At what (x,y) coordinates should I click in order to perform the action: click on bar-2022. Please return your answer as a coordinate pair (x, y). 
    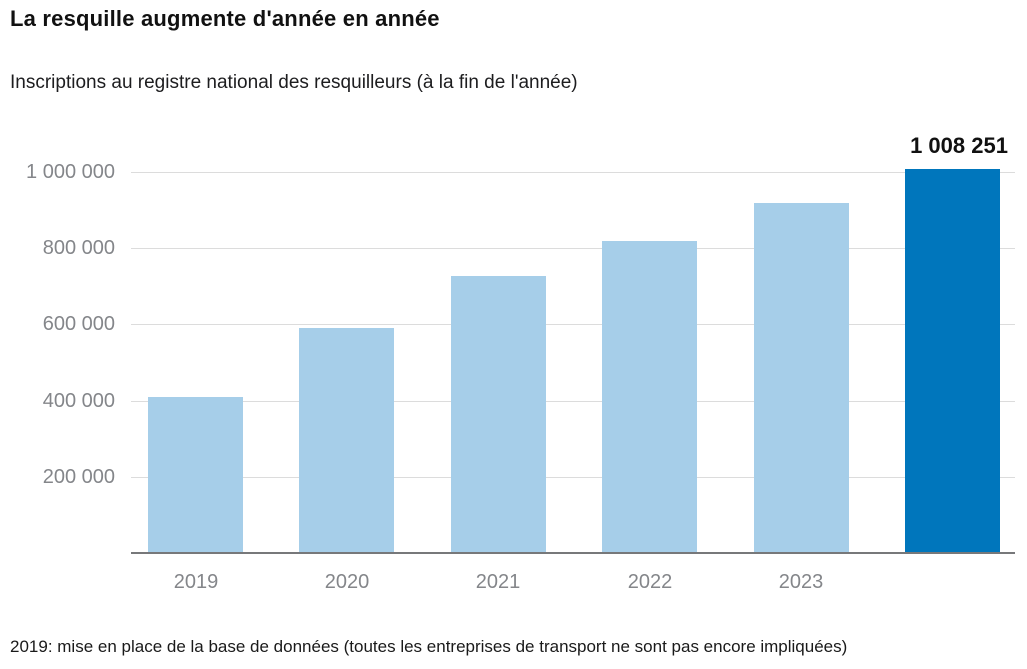
    Looking at the image, I should click on (649, 396).